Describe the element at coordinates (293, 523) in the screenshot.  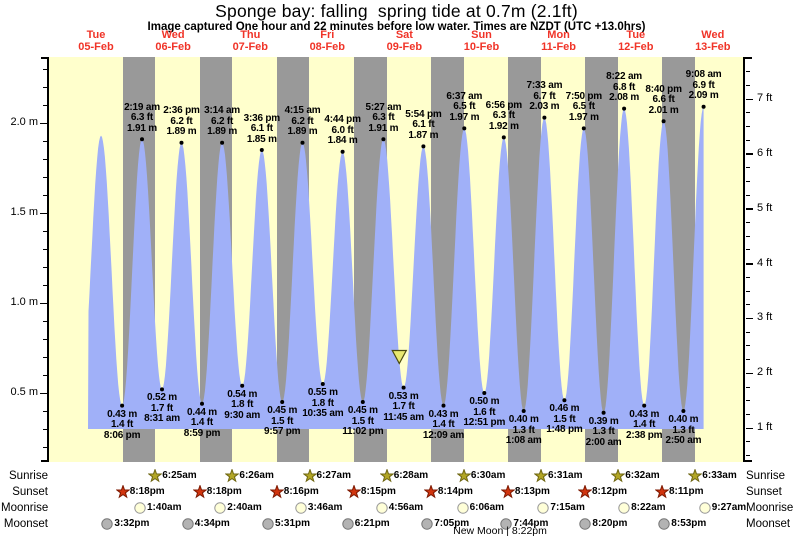
I see `moonset-time: 5:31pm` at that location.